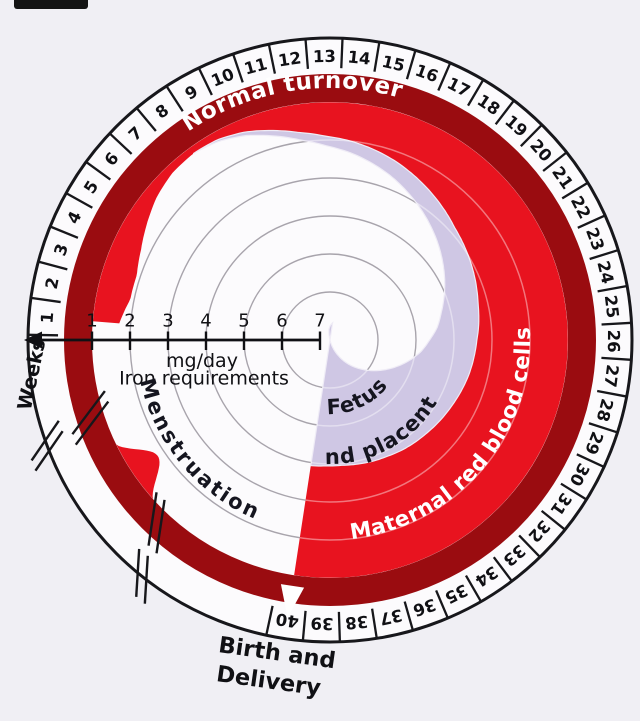 This screenshot has height=721, width=640. Describe the element at coordinates (205, 321) in the screenshot. I see `axis-tick-label: 4` at that location.